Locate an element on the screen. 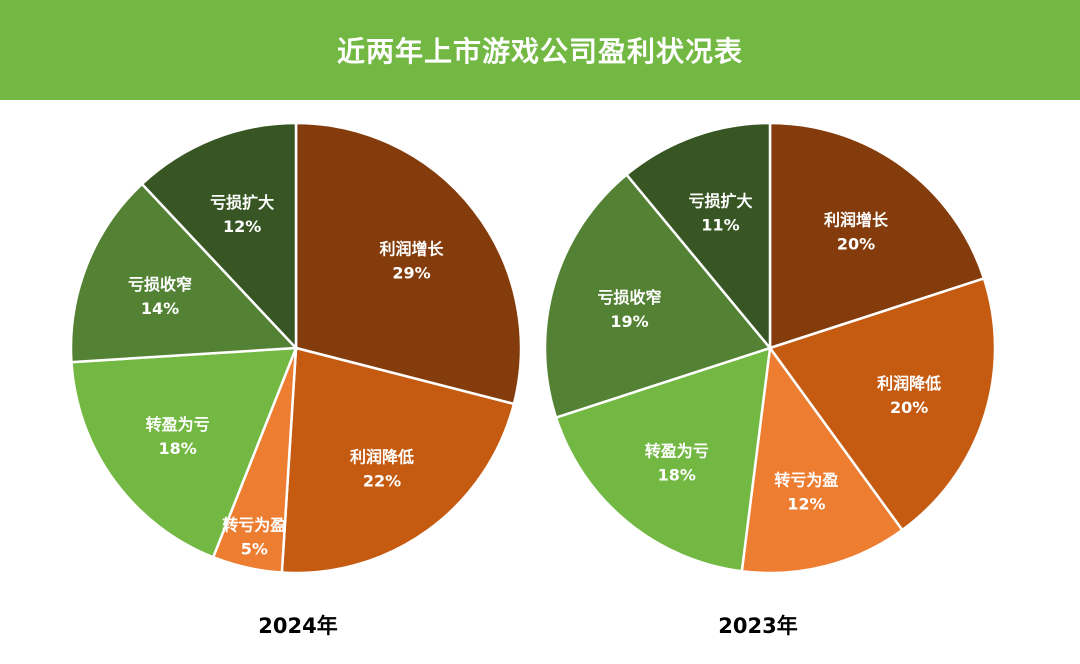 The width and height of the screenshot is (1080, 664). slice-value-label: 11% is located at coordinates (720, 224).